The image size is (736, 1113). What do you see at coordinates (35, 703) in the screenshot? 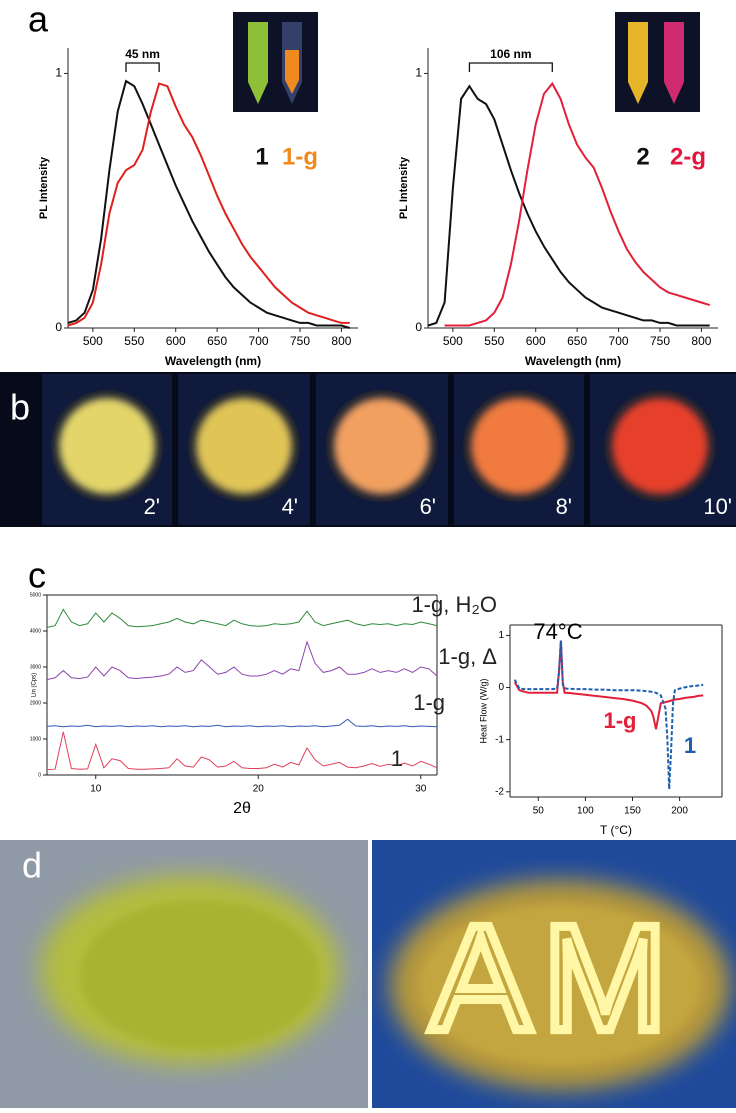
I see `y-tick-label: 2000` at bounding box center [35, 703].